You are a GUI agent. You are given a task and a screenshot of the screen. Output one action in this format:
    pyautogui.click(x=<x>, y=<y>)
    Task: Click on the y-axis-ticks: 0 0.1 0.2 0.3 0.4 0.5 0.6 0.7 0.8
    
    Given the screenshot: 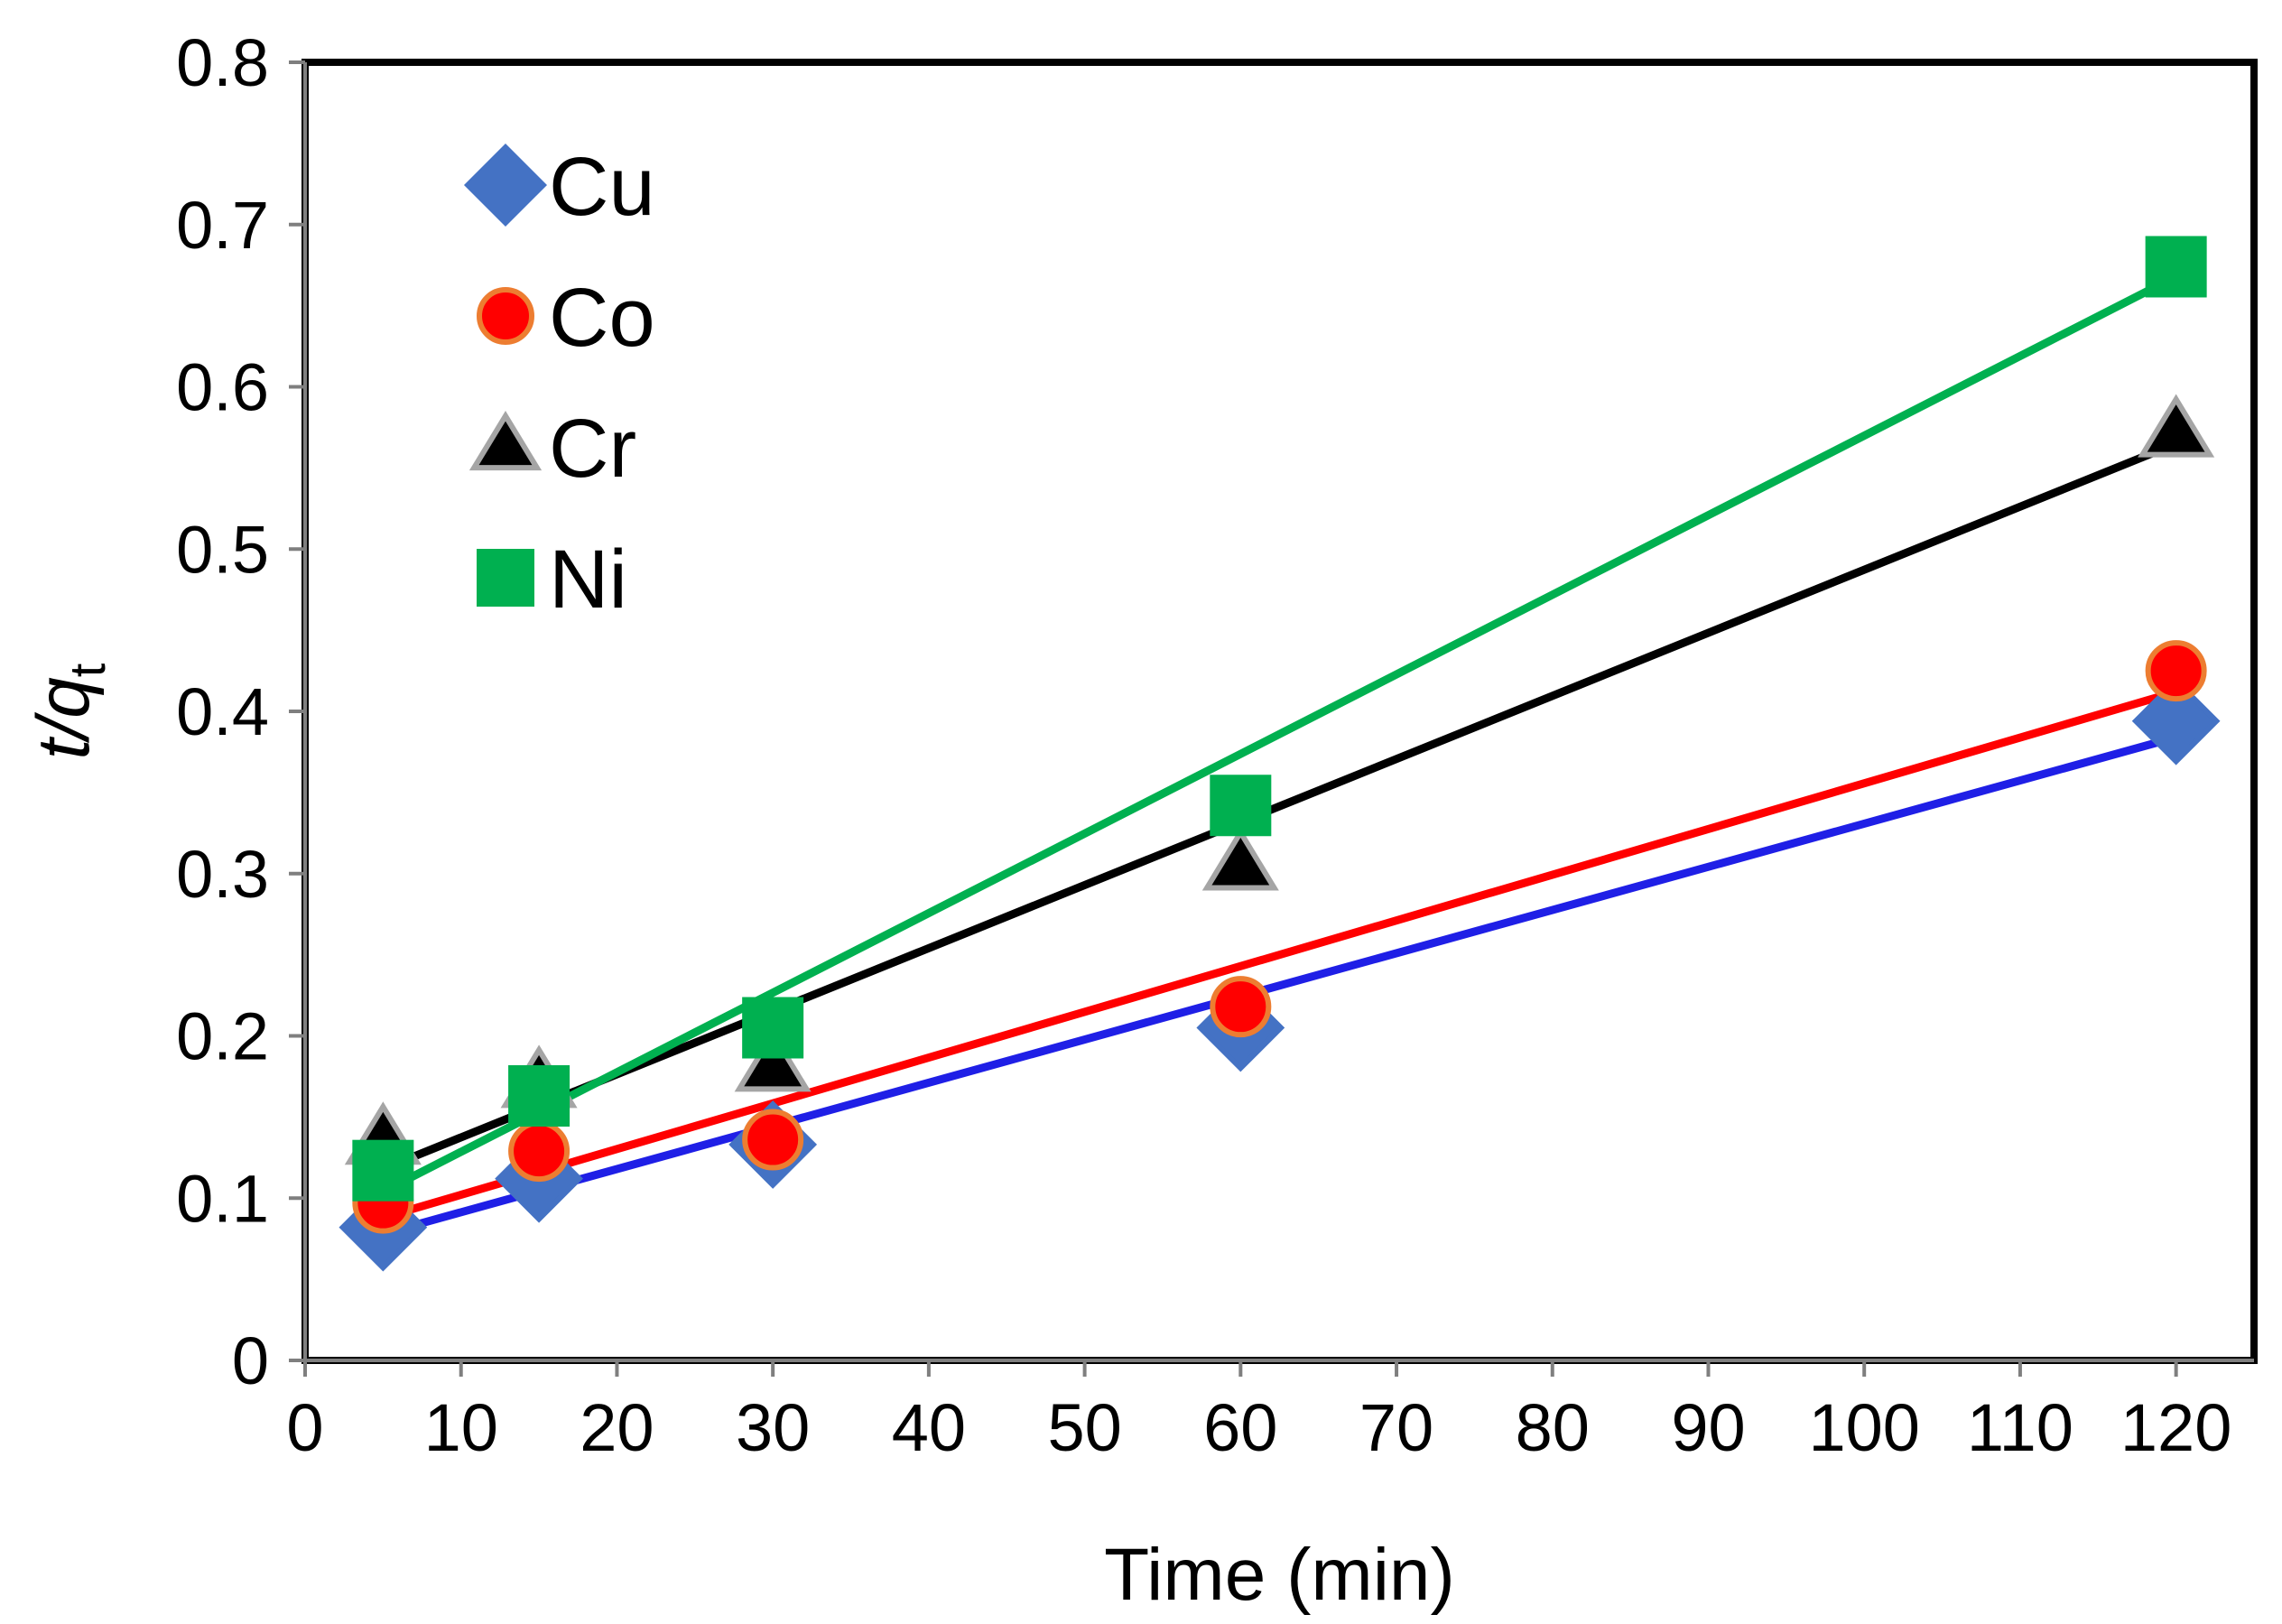 What is the action you would take?
    pyautogui.click(x=240, y=712)
    